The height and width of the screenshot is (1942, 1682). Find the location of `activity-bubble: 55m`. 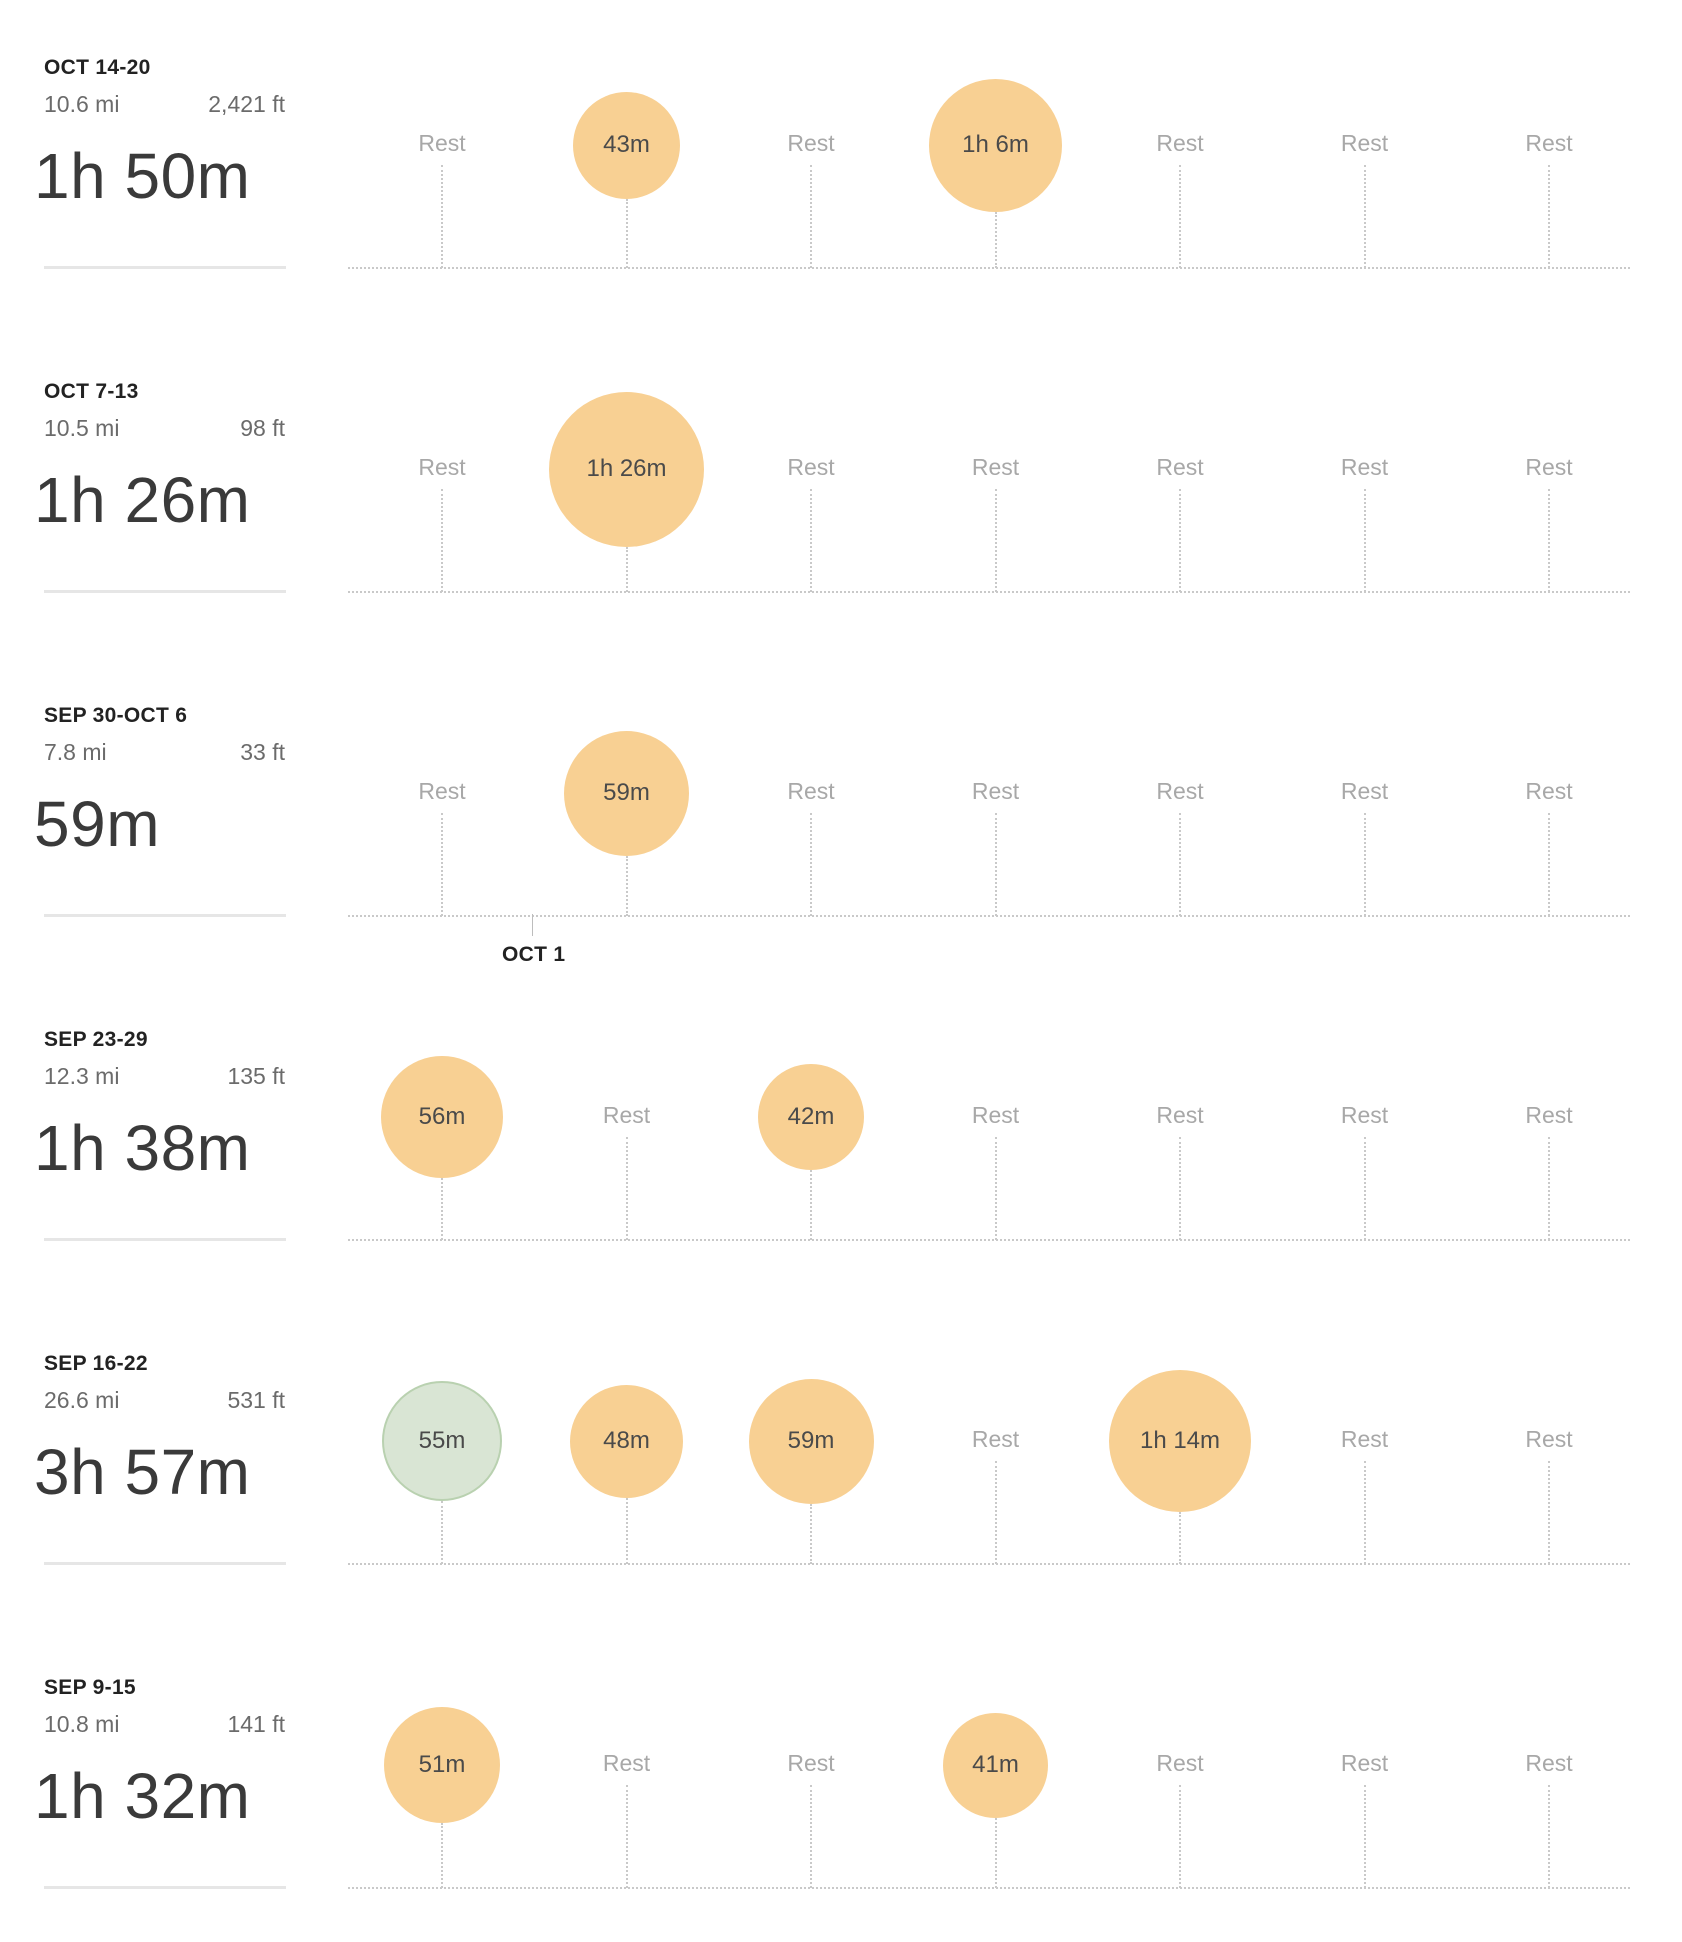

activity-bubble: 55m is located at coordinates (442, 1441).